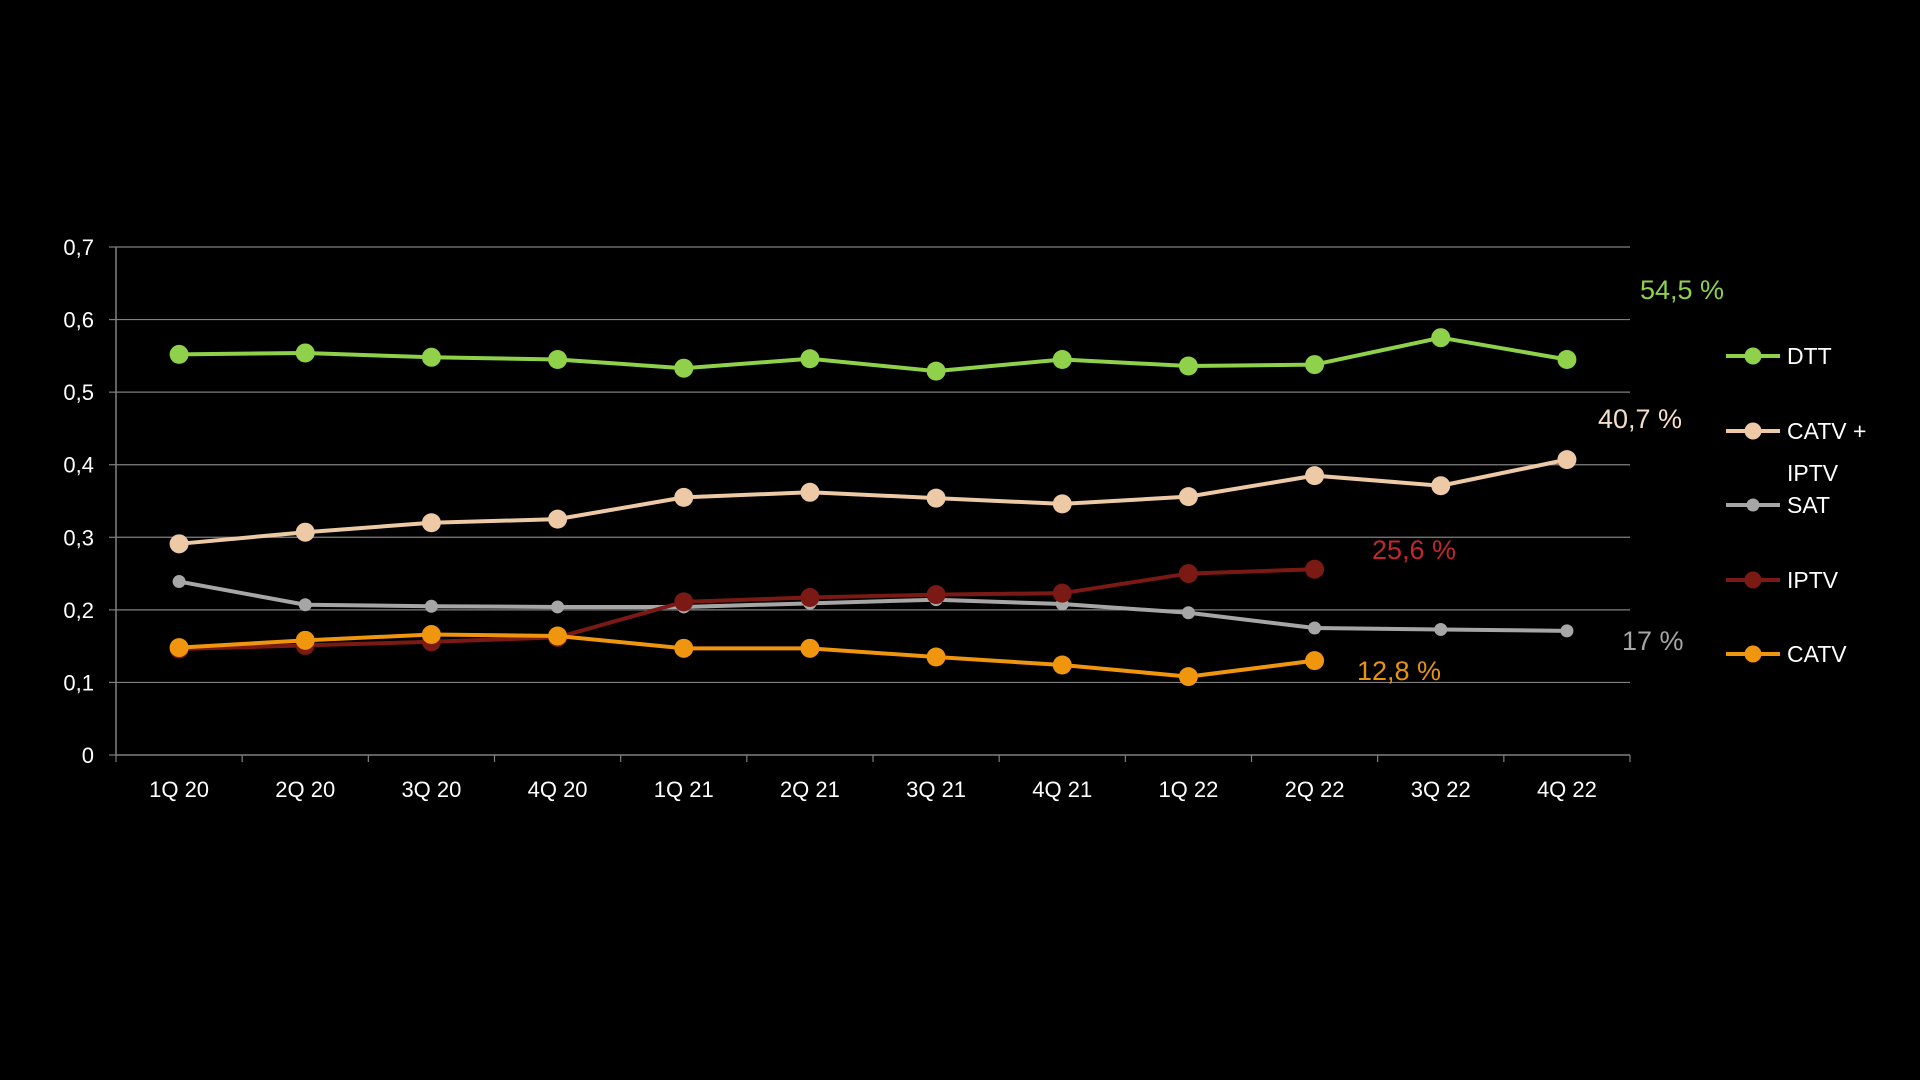 The image size is (1920, 1080). Describe the element at coordinates (1817, 654) in the screenshot. I see `legend-label: CATV` at that location.